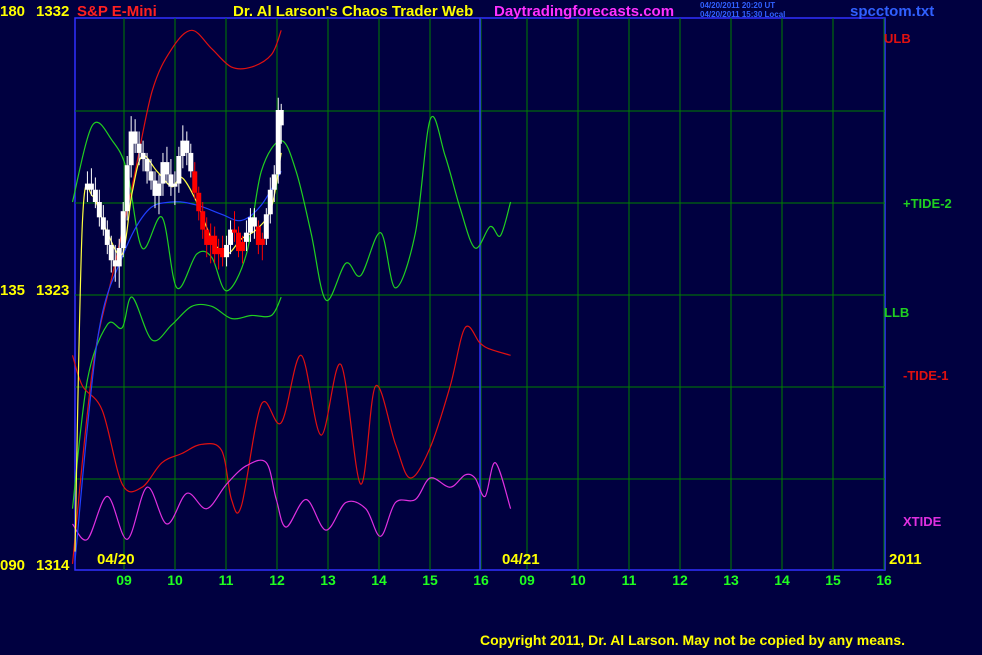 The height and width of the screenshot is (655, 982). I want to click on series-label-xtide: XTIDE, so click(922, 521).